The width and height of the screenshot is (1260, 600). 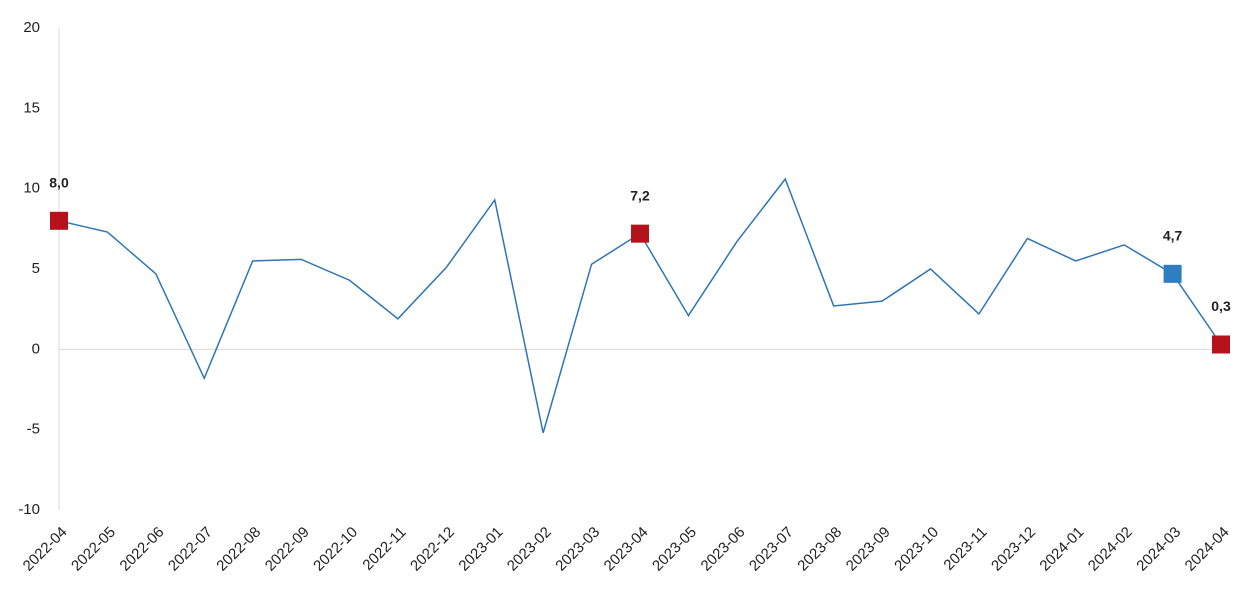 I want to click on y-tick-label: 15, so click(x=31, y=107).